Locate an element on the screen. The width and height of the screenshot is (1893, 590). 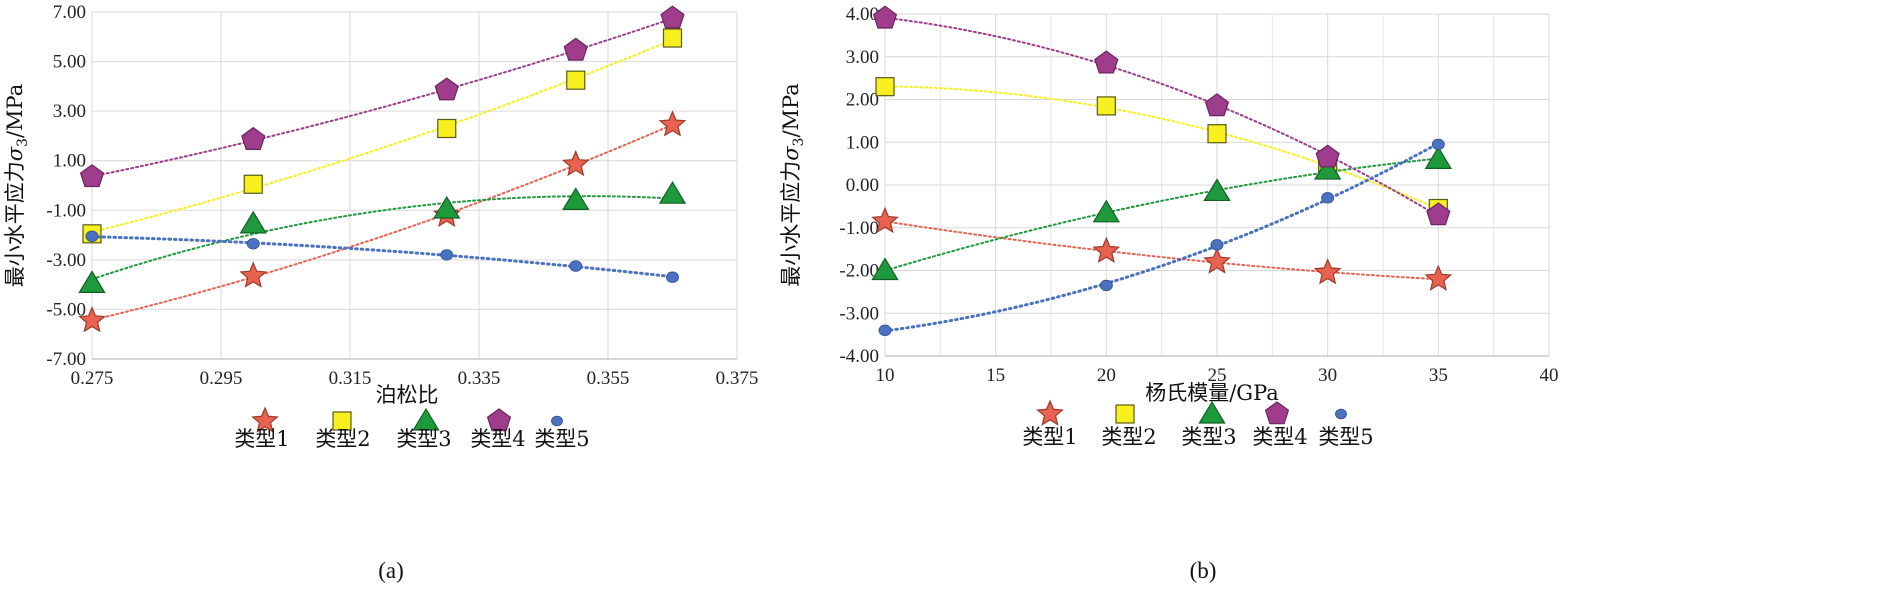
x-tick-label: 25 is located at coordinates (1217, 375).